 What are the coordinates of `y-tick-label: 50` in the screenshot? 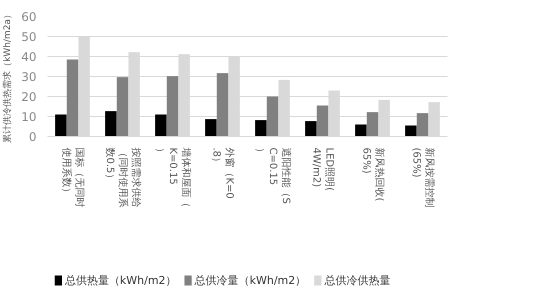 It's located at (29, 37).